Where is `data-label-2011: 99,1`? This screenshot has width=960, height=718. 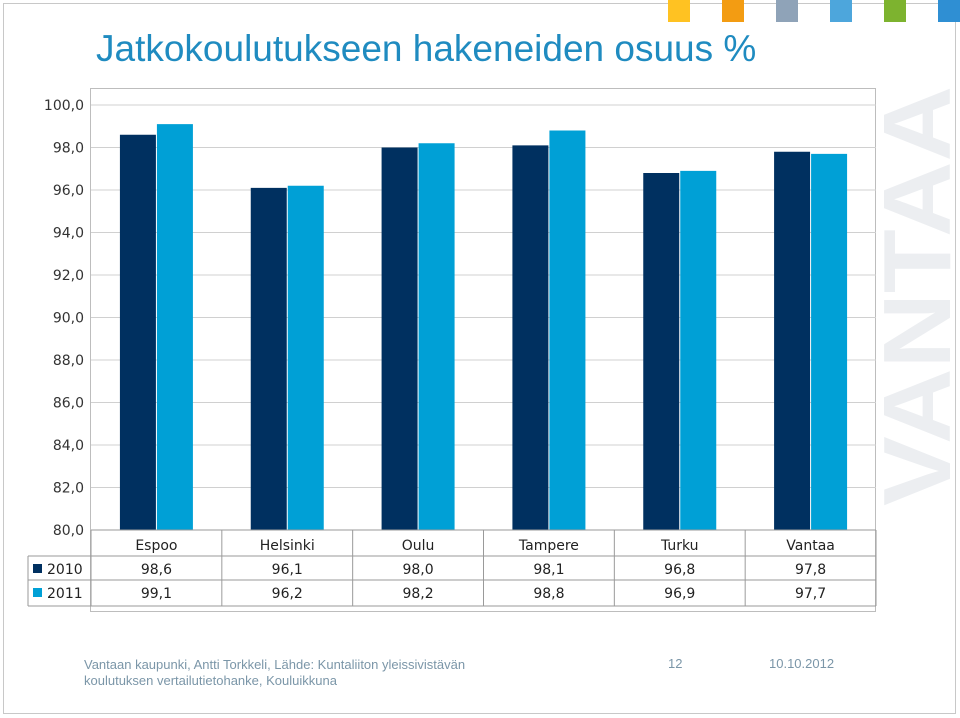
data-label-2011: 99,1 is located at coordinates (156, 594).